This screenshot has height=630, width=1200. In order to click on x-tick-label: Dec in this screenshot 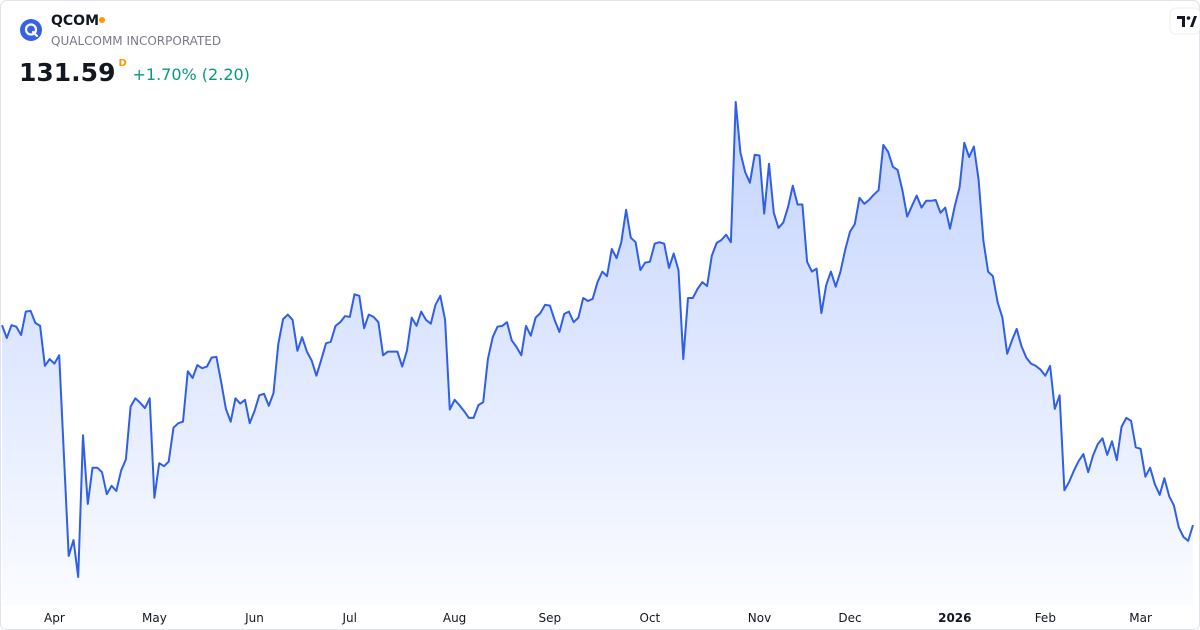, I will do `click(849, 618)`.